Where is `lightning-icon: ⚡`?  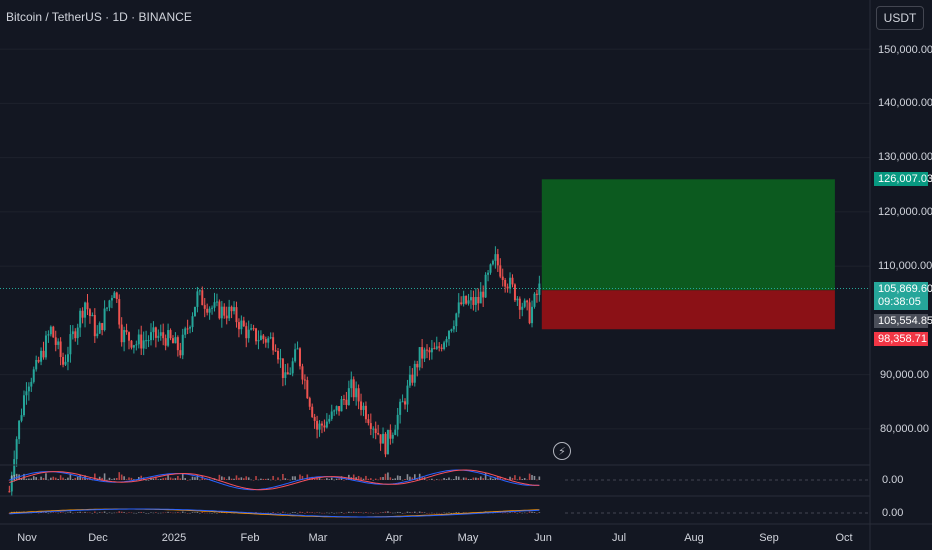
lightning-icon: ⚡ is located at coordinates (562, 451).